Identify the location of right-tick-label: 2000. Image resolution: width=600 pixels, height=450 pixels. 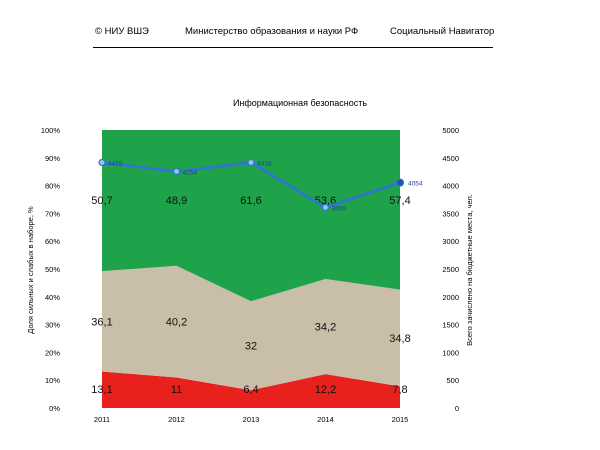
(450, 297).